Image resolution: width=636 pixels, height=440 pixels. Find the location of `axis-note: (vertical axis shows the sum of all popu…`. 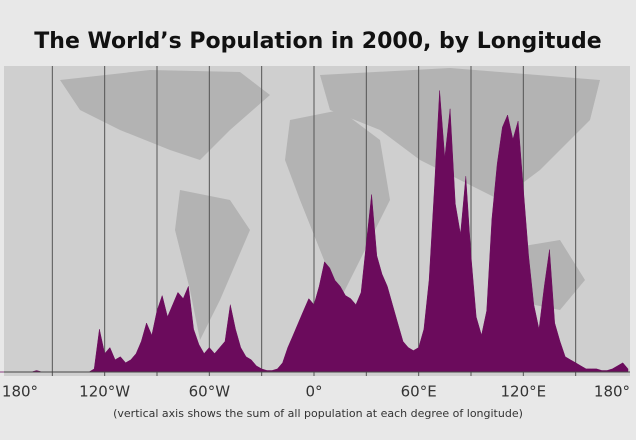

axis-note: (vertical axis shows the sum of all popu… is located at coordinates (318, 413).